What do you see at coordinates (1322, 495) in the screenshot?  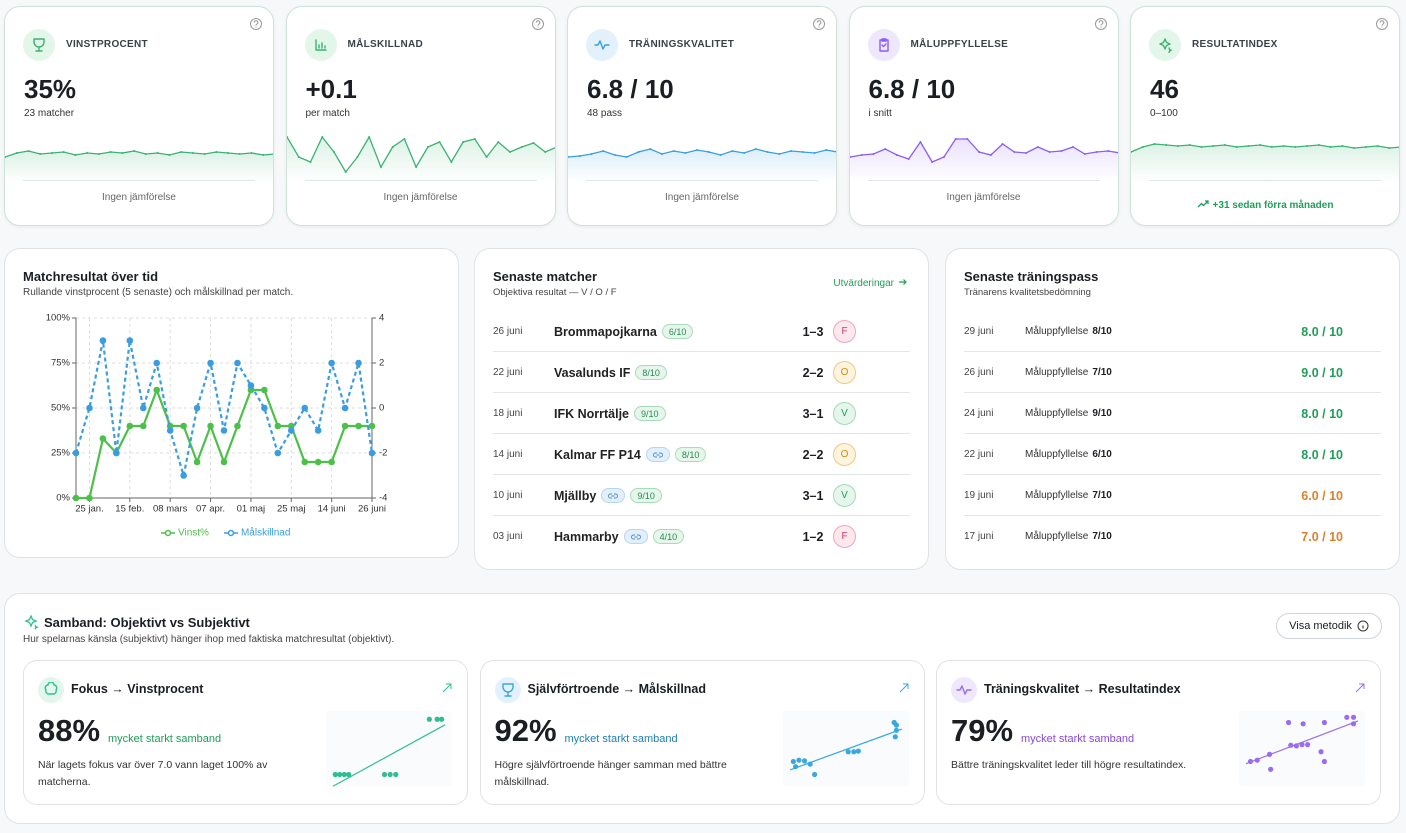 I see `training-score: 6.0 / 10` at bounding box center [1322, 495].